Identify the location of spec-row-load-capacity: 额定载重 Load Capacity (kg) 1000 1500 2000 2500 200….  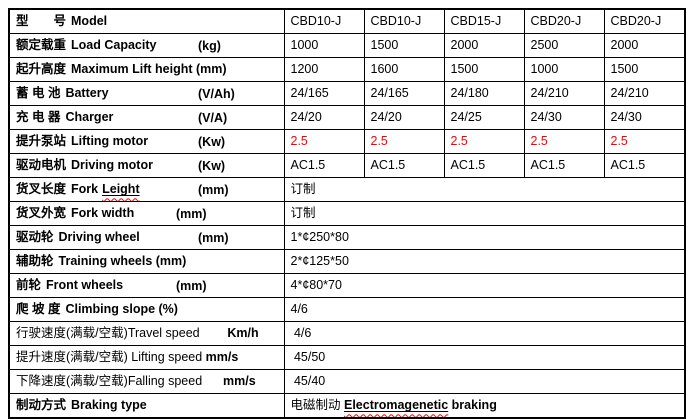
(347, 45).